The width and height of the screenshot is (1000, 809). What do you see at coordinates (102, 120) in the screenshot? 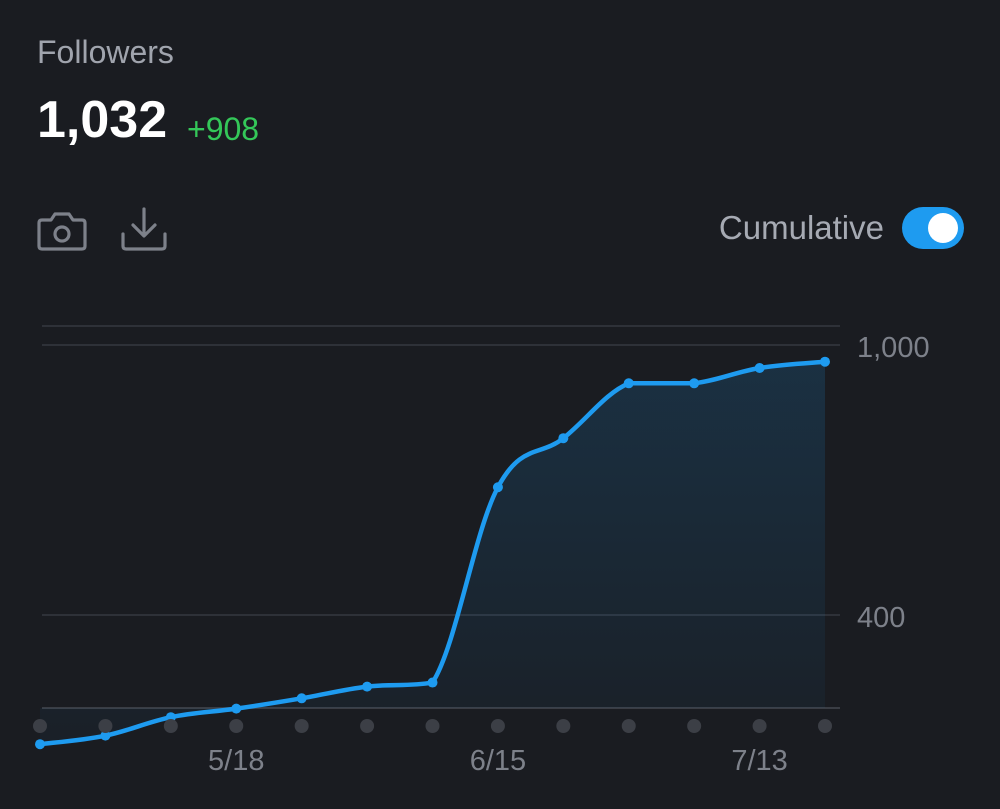
I see `follower-total: 1,032` at bounding box center [102, 120].